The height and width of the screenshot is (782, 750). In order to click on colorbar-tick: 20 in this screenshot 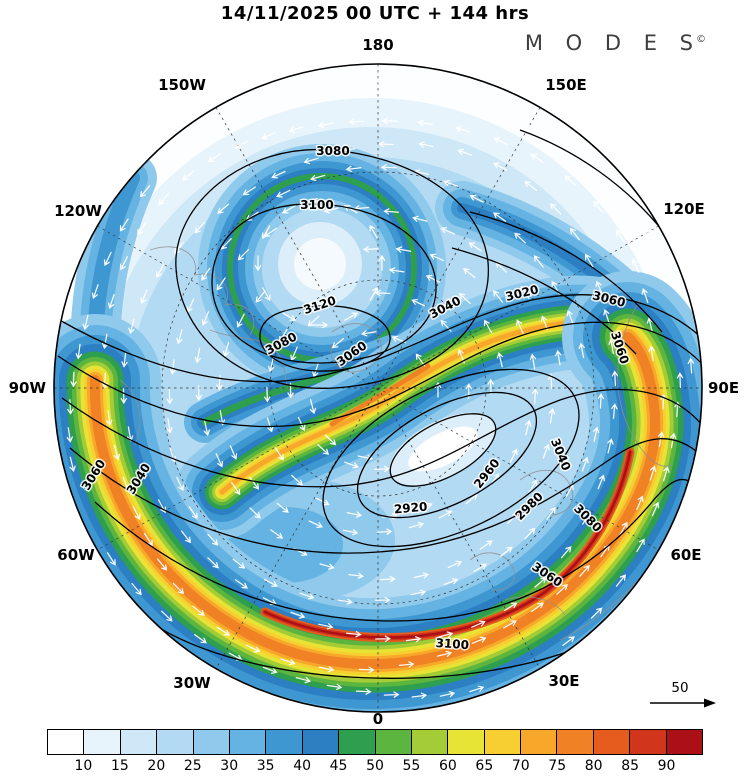, I will do `click(156, 766)`.